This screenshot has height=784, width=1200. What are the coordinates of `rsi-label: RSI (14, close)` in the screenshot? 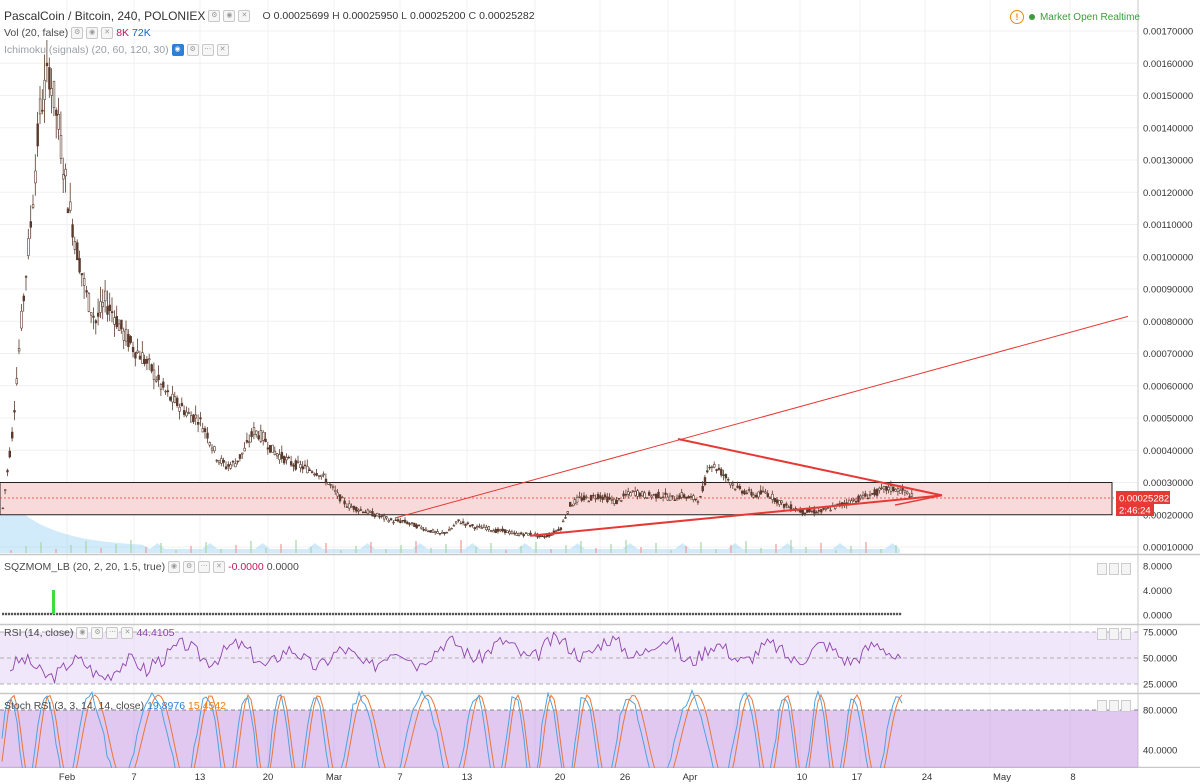 It's located at (39, 633).